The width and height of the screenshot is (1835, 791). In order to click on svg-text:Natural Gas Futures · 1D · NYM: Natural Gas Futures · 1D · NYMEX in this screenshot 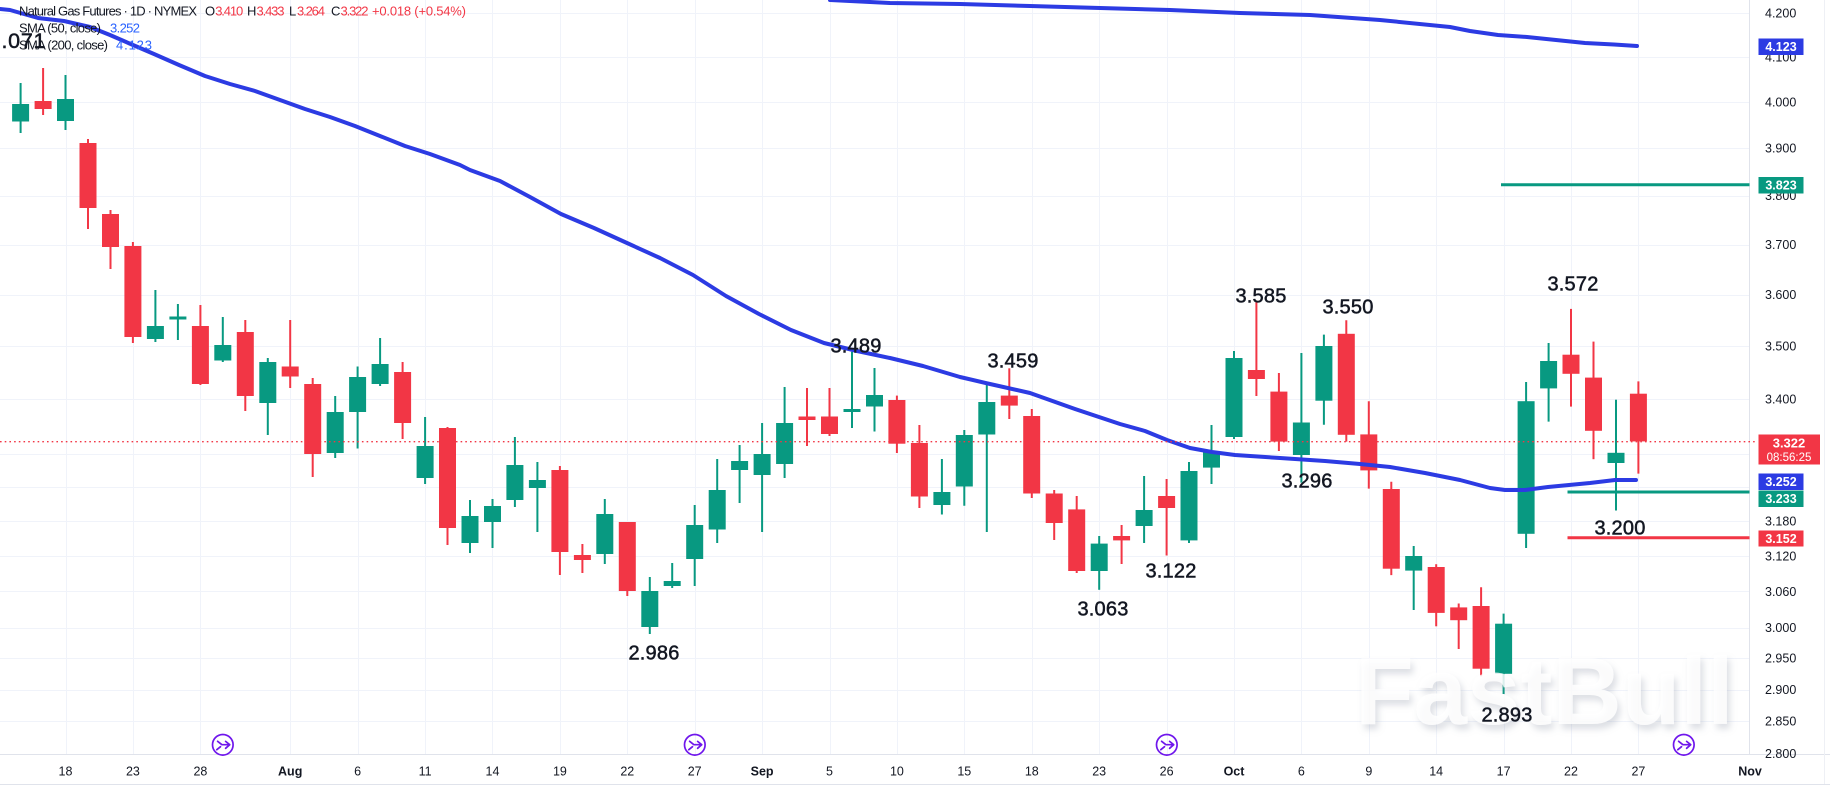, I will do `click(108, 11)`.